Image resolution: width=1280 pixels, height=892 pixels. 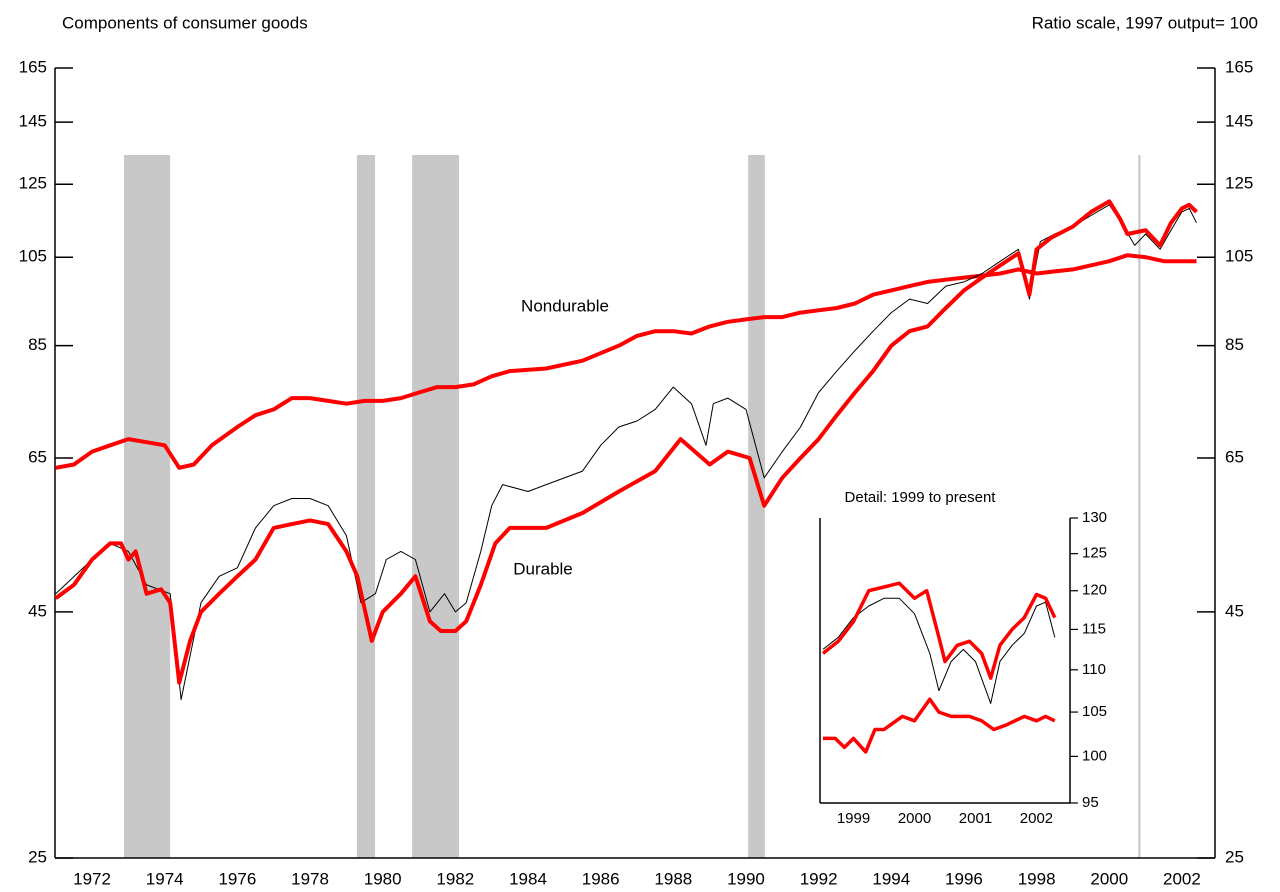 What do you see at coordinates (1234, 856) in the screenshot?
I see `y-tick-label-right: 25` at bounding box center [1234, 856].